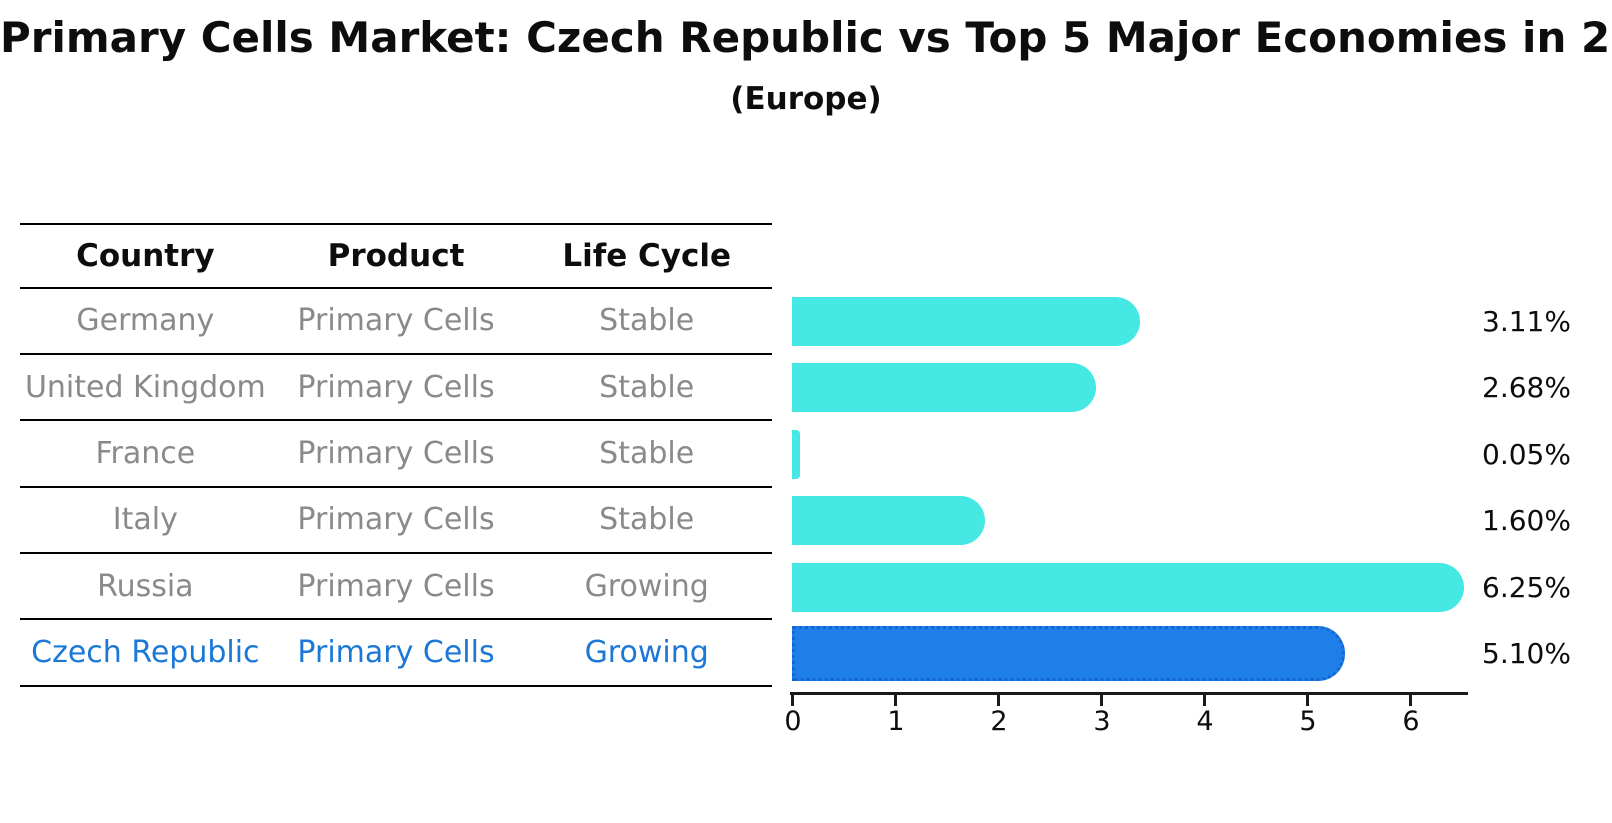 This screenshot has height=823, width=1612. What do you see at coordinates (896, 721) in the screenshot?
I see `x-axis-tick-label: 1` at bounding box center [896, 721].